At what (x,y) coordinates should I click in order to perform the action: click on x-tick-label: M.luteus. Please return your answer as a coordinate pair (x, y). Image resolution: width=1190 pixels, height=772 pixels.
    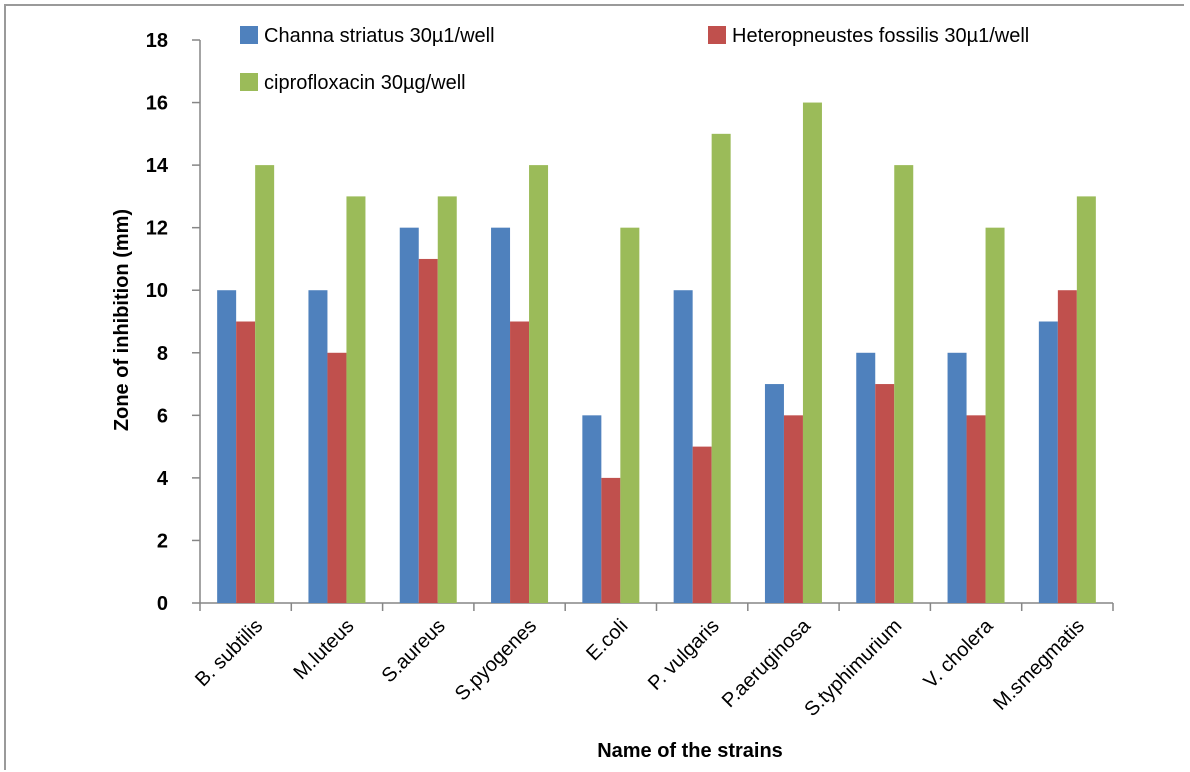
    Looking at the image, I should click on (323, 649).